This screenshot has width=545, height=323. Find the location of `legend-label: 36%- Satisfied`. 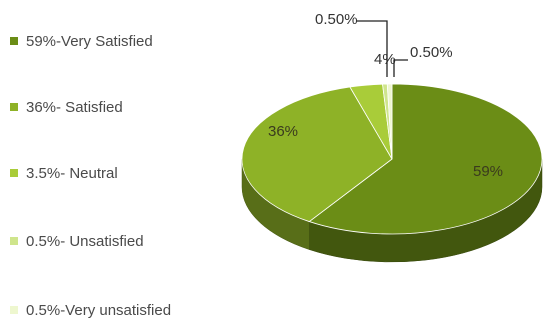

legend-label: 36%- Satisfied is located at coordinates (74, 107).